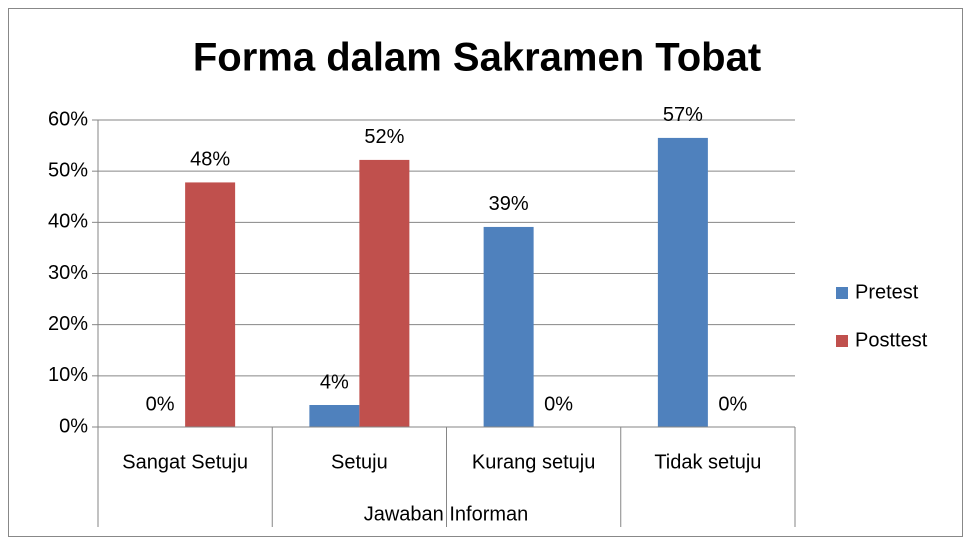  What do you see at coordinates (68, 375) in the screenshot?
I see `y-tick-label: 10%` at bounding box center [68, 375].